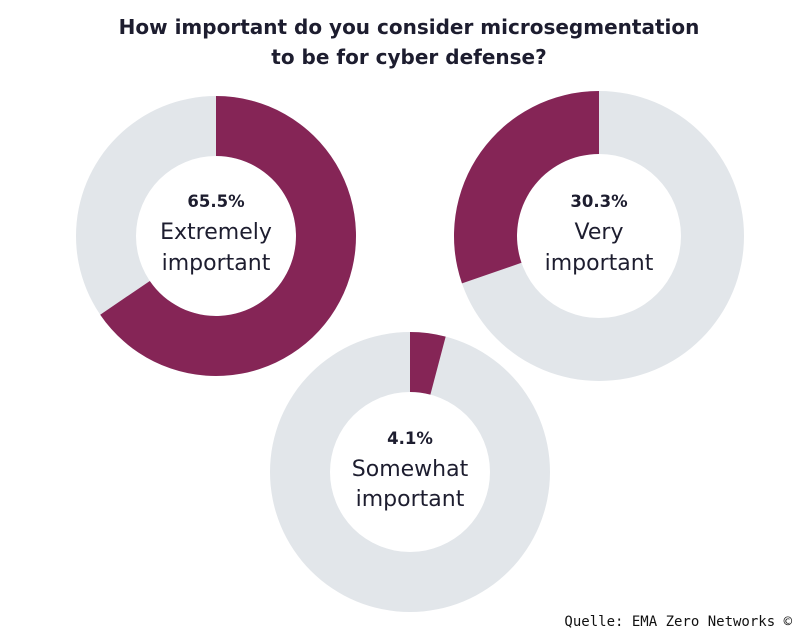 The image size is (800, 640). I want to click on category-label-extremely-important-line-2: important, so click(216, 263).